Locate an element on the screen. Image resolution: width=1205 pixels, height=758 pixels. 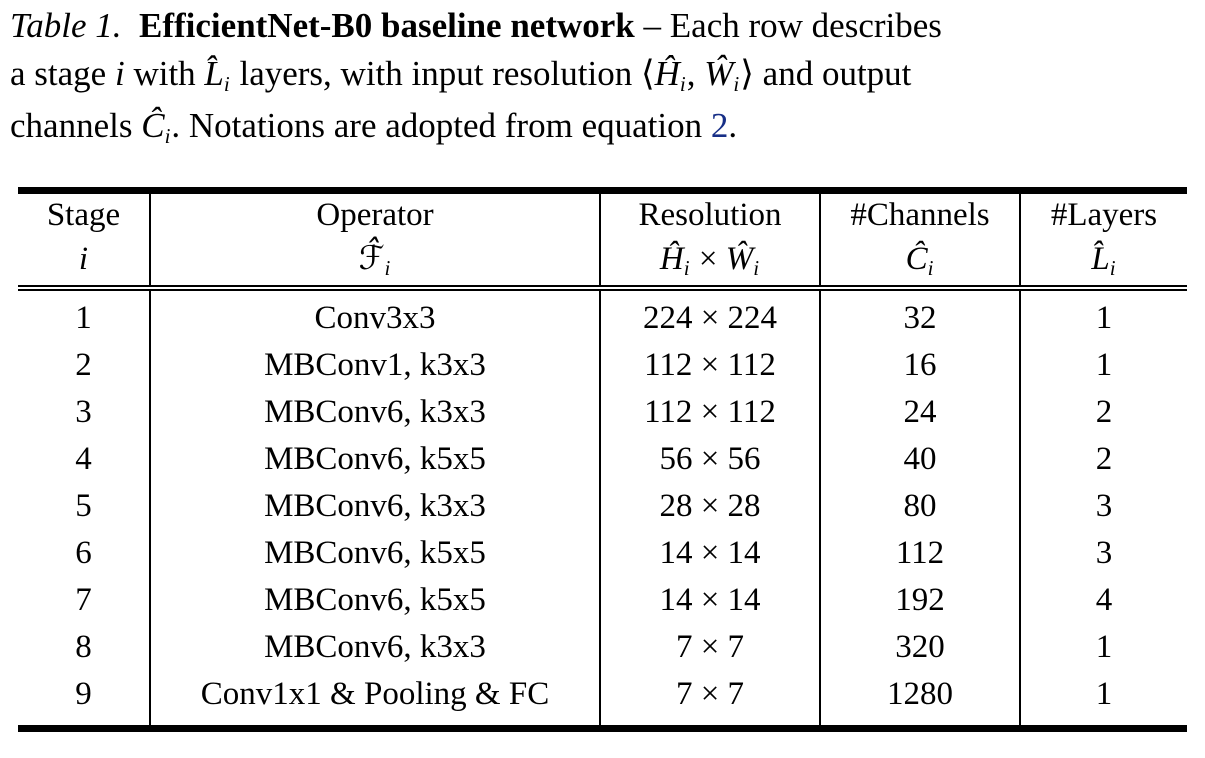
caption-text: a stage is located at coordinates (62, 73).